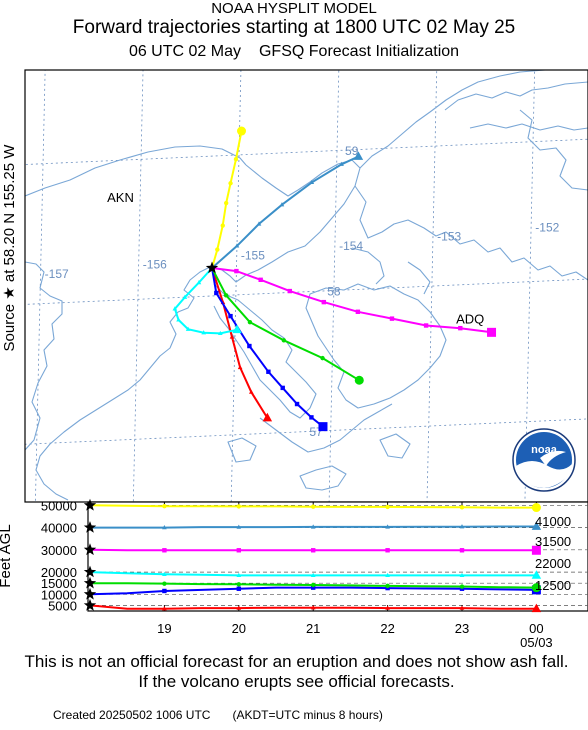 The image size is (588, 730). I want to click on source-location-label: Source ★ at 58.20 N 155.25 W, so click(9, 248).